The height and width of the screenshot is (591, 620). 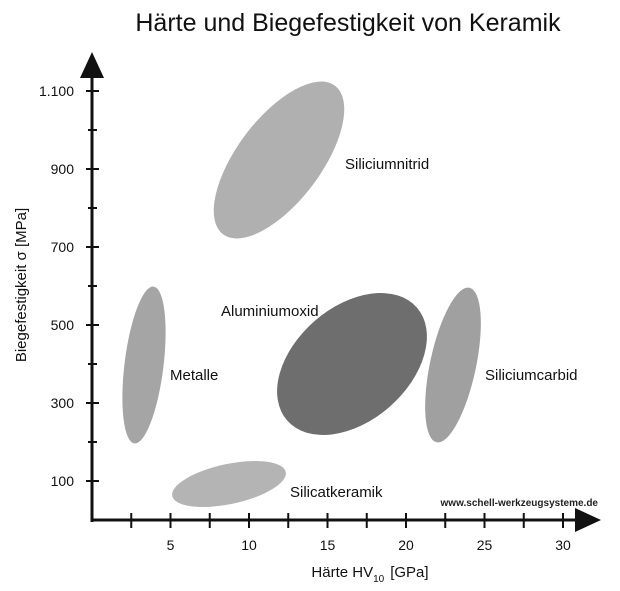 What do you see at coordinates (270, 311) in the screenshot?
I see `region-label-aluminiumoxid: Aluminiumoxid` at bounding box center [270, 311].